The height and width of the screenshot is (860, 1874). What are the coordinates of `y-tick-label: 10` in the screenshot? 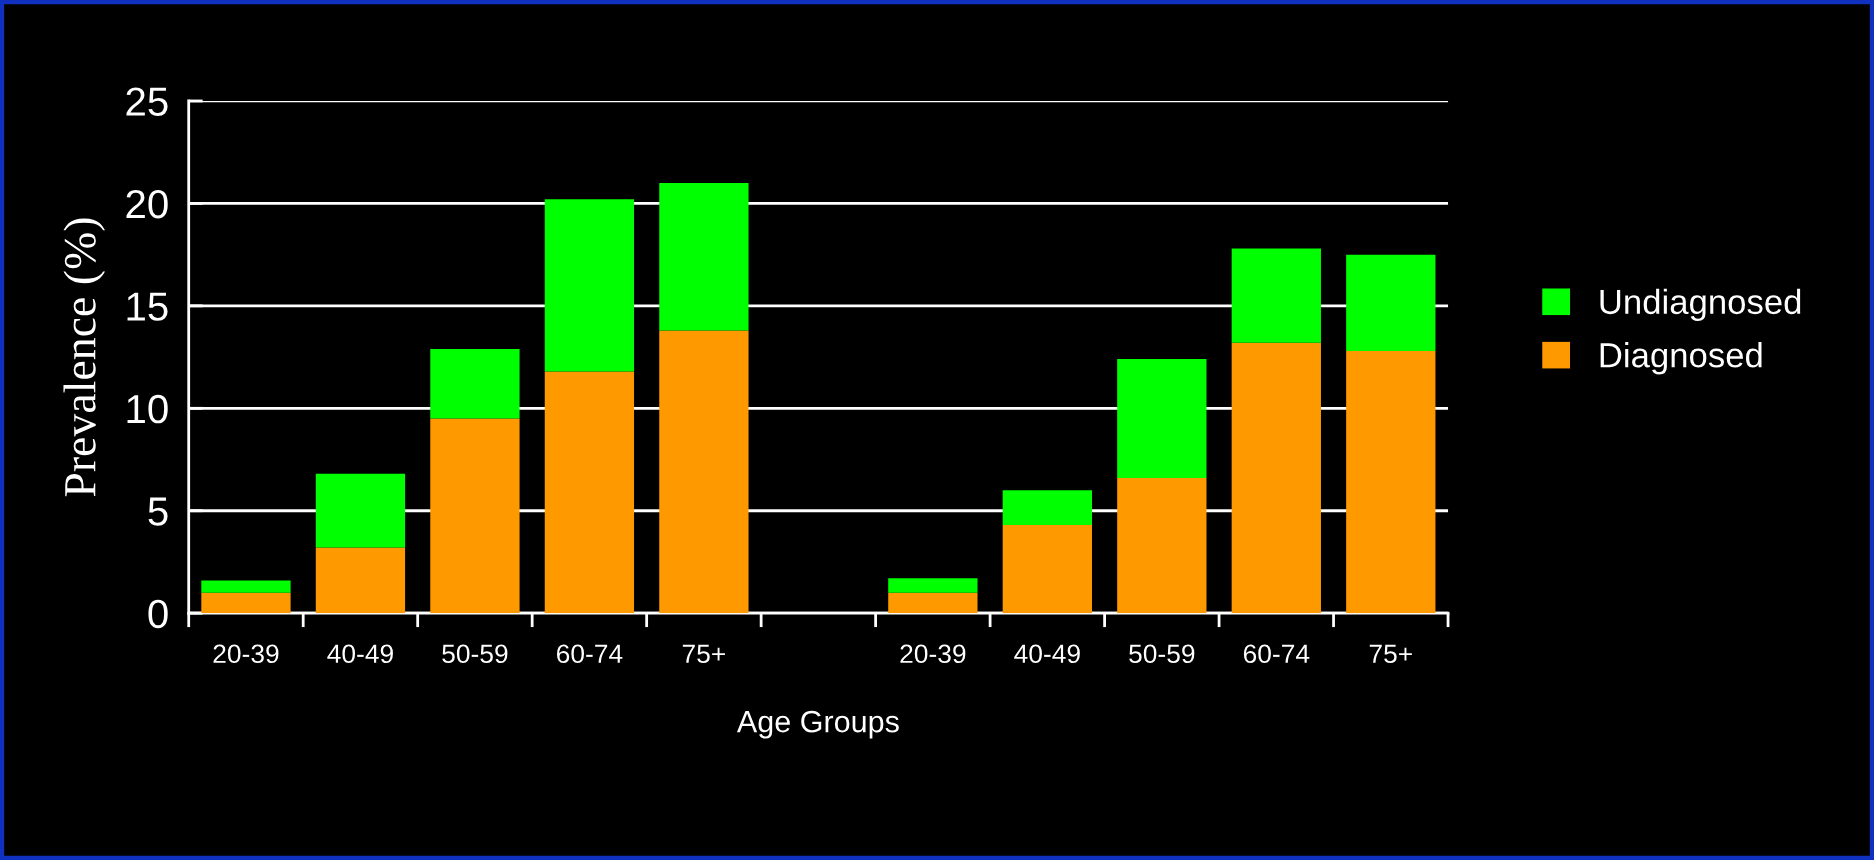 It's located at (147, 409).